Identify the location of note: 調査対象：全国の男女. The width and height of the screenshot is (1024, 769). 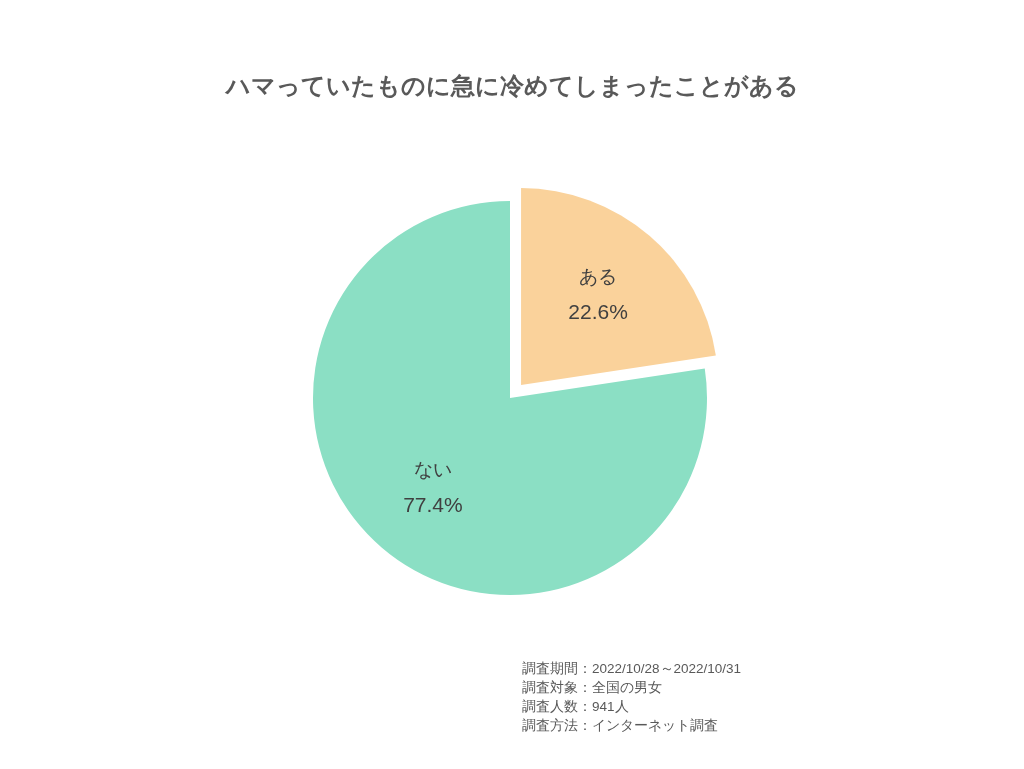
(592, 687).